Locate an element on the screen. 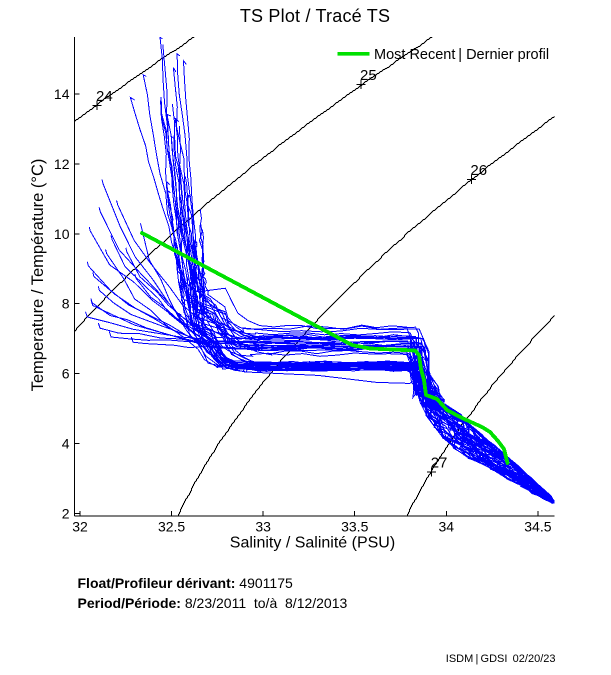  svg-text: 6 is located at coordinates (66, 374).